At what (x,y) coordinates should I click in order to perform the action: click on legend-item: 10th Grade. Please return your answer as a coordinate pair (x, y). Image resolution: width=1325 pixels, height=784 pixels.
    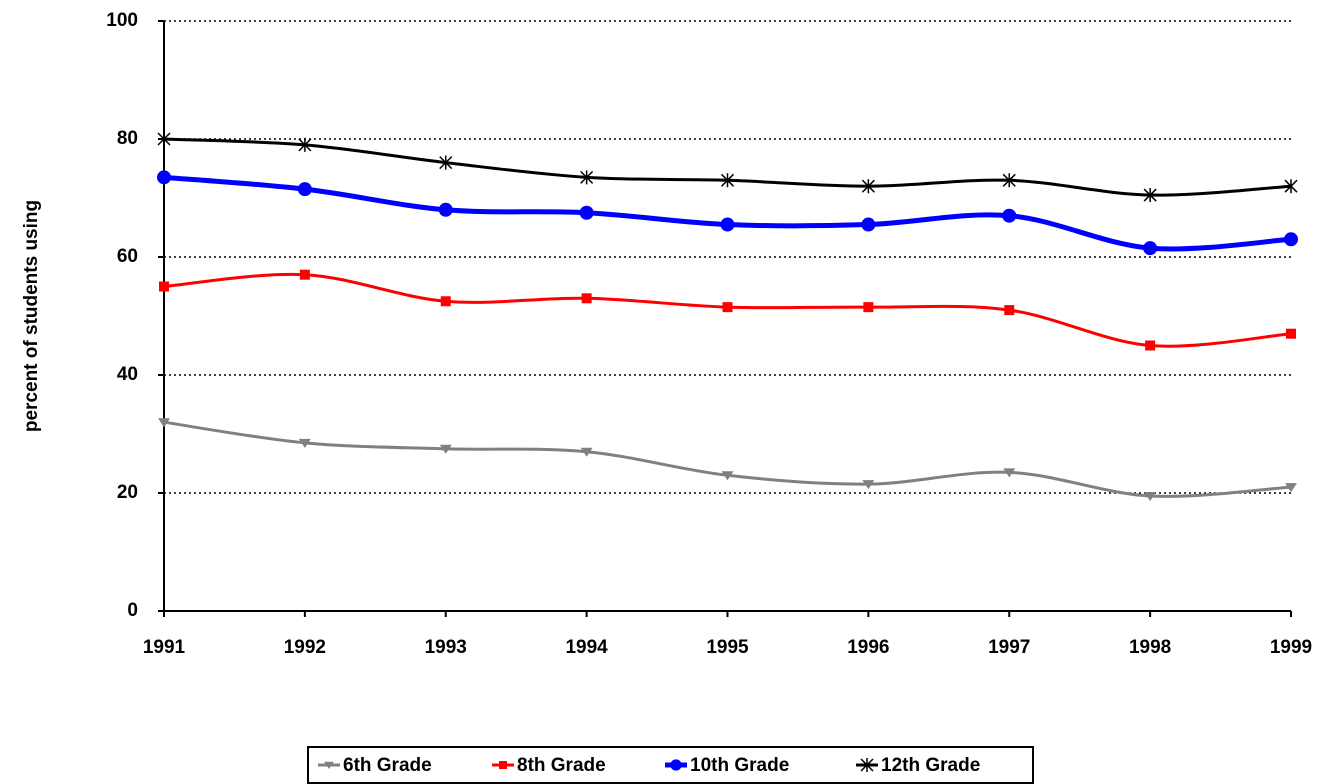
    Looking at the image, I should click on (727, 765).